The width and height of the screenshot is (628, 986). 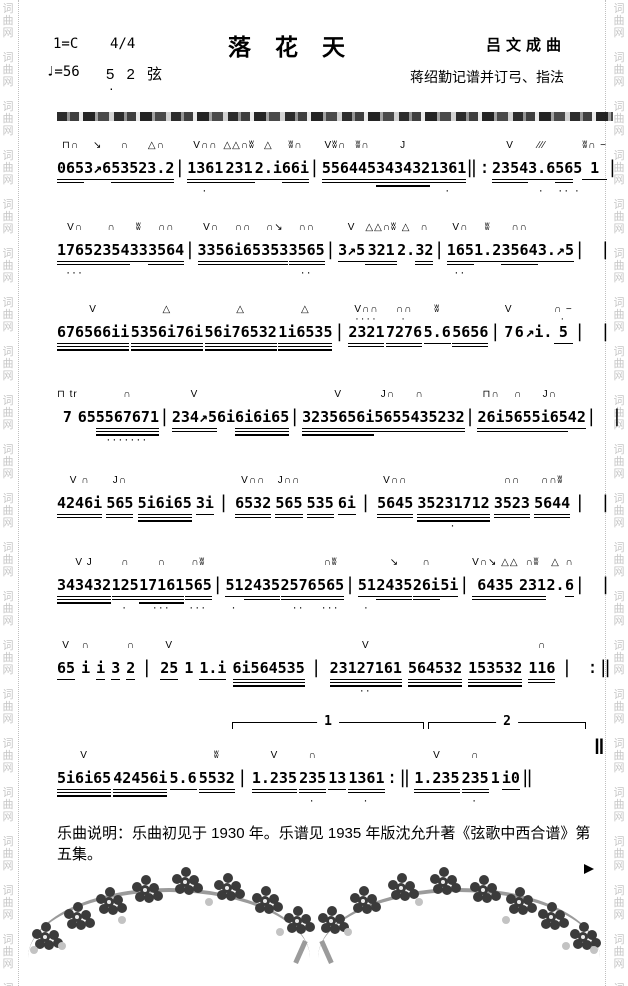 What do you see at coordinates (75, 250) in the screenshot?
I see `note-group: V∩ 1765 ···` at bounding box center [75, 250].